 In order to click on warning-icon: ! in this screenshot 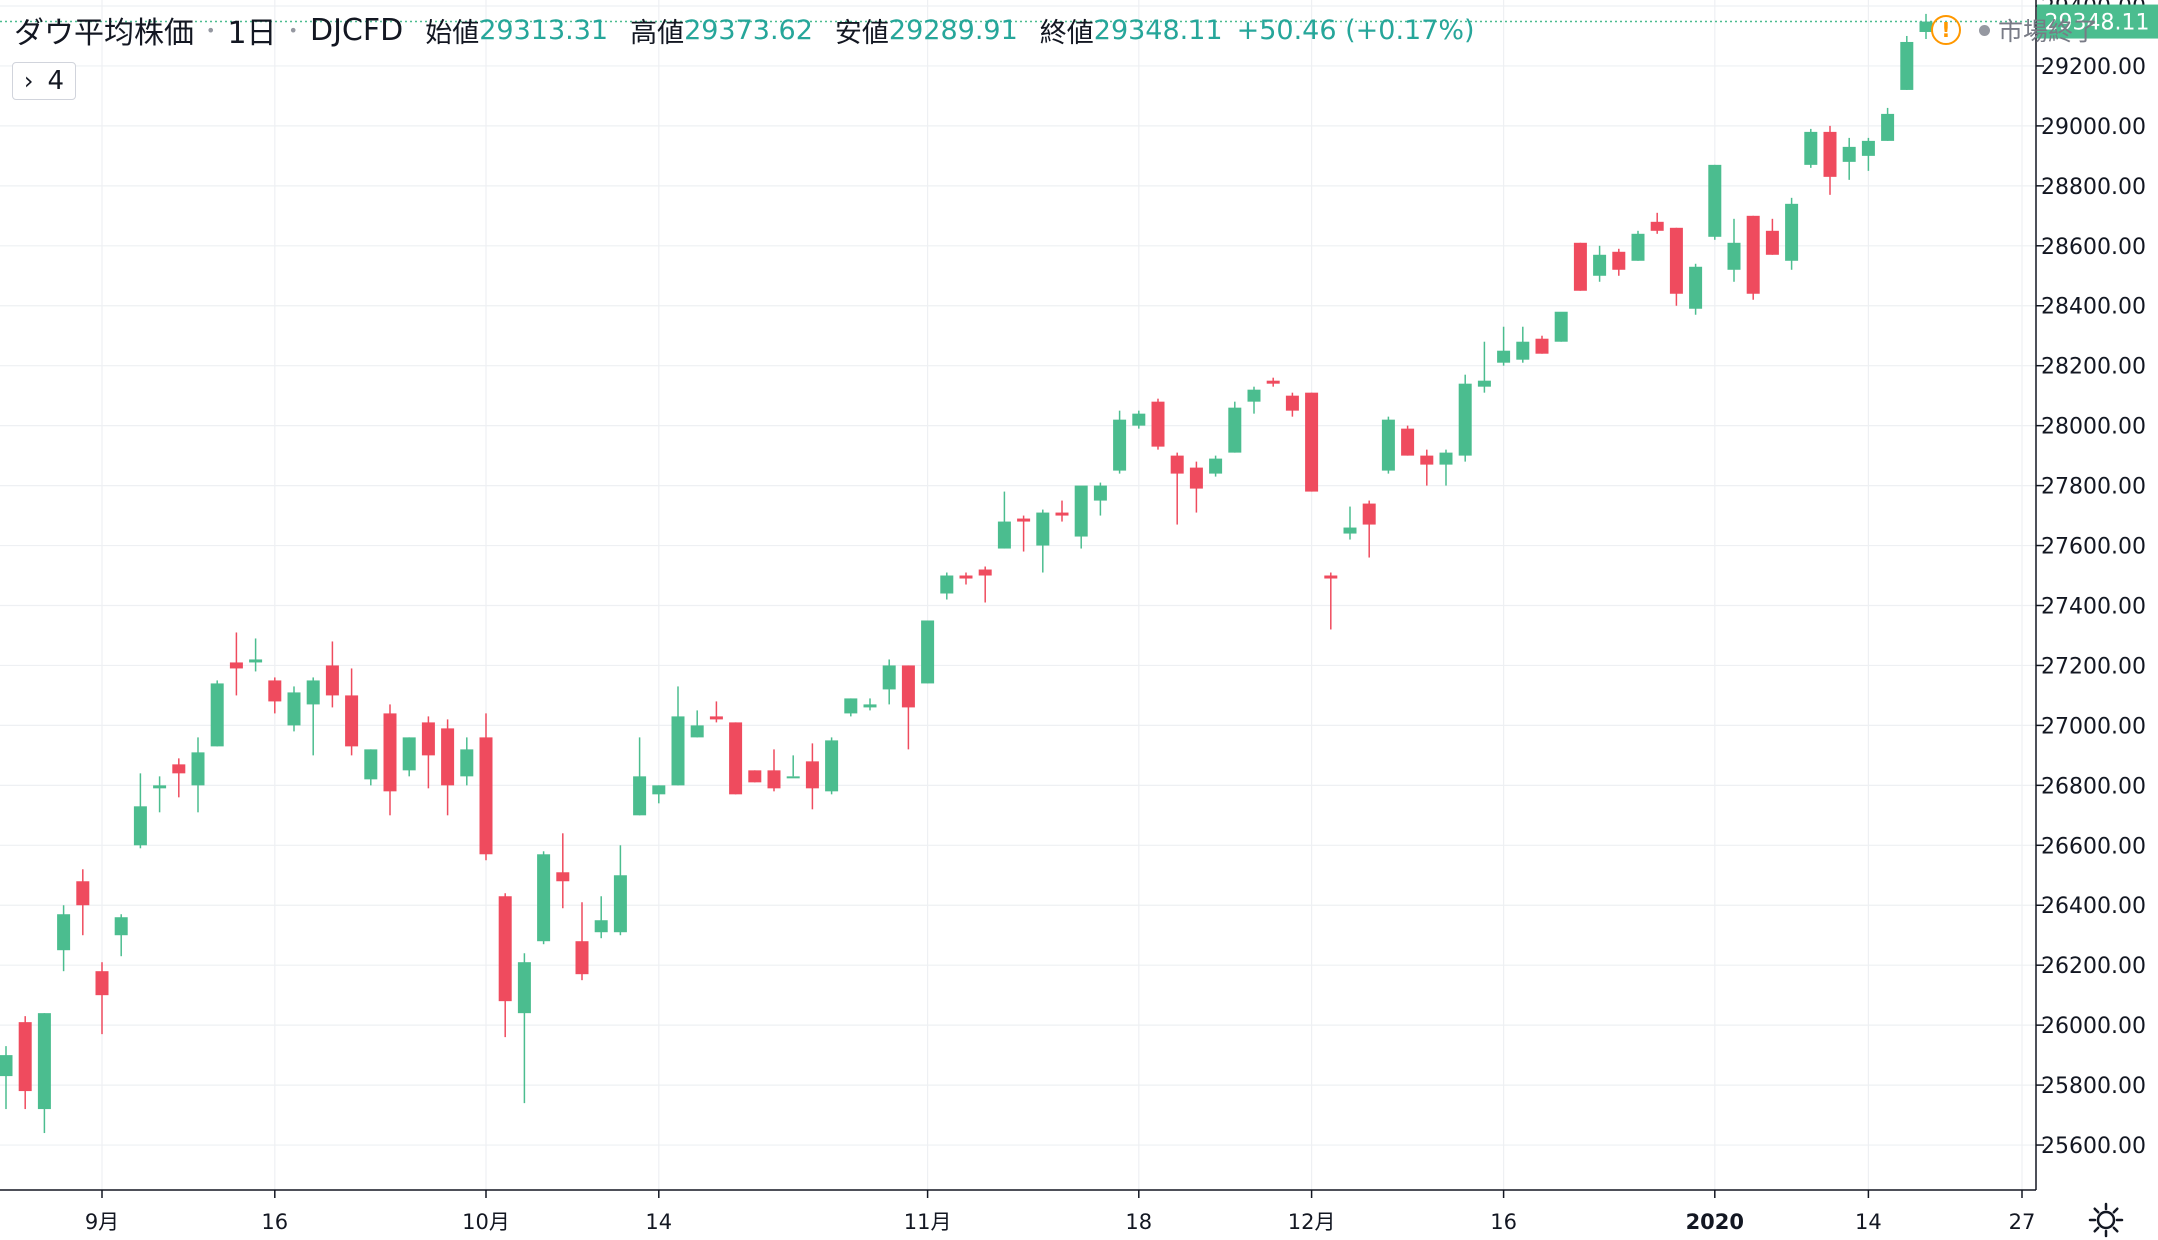, I will do `click(1945, 30)`.